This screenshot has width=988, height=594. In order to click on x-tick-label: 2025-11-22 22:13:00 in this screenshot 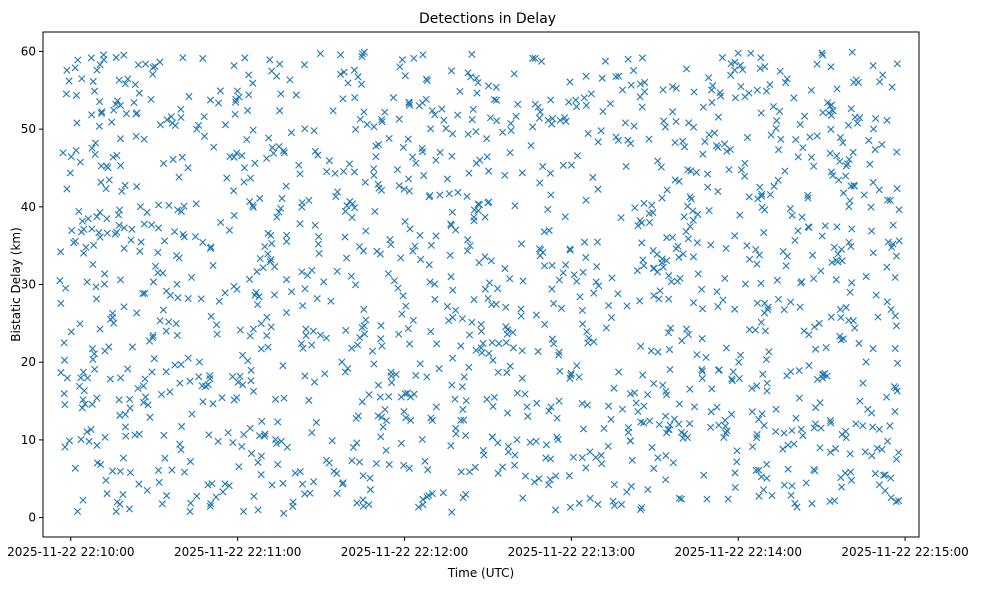, I will do `click(571, 552)`.